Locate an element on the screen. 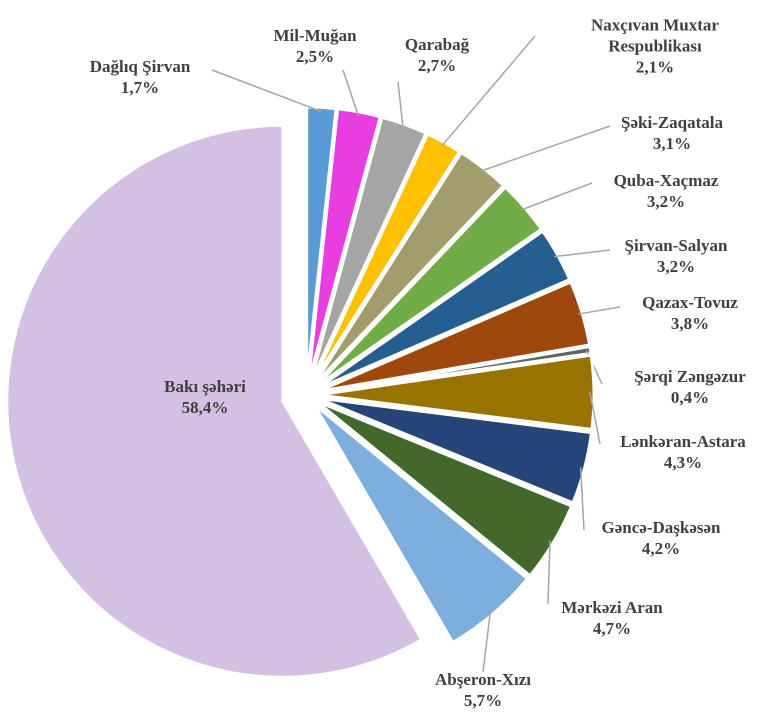 The width and height of the screenshot is (764, 715). slice-label: Qazax-Tovuz 3,8% is located at coordinates (690, 313).